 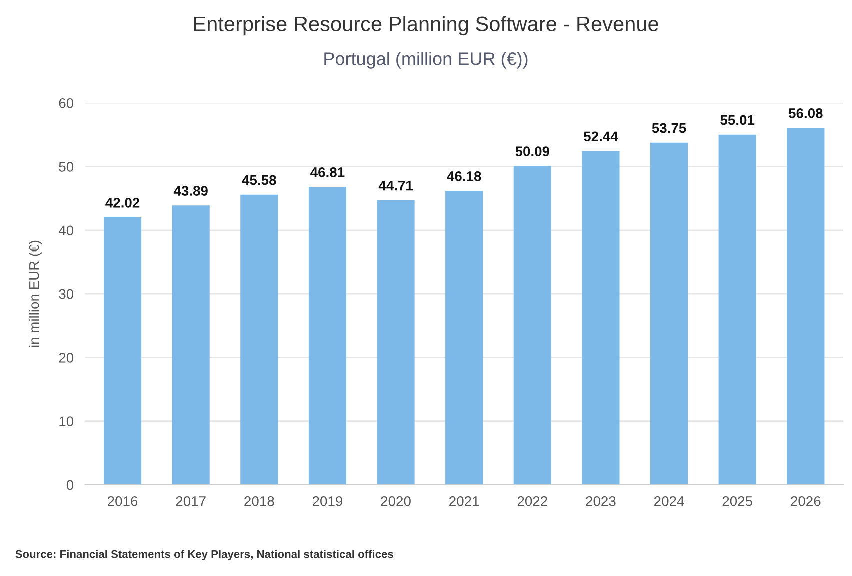 What do you see at coordinates (327, 173) in the screenshot?
I see `data-label: 46.81` at bounding box center [327, 173].